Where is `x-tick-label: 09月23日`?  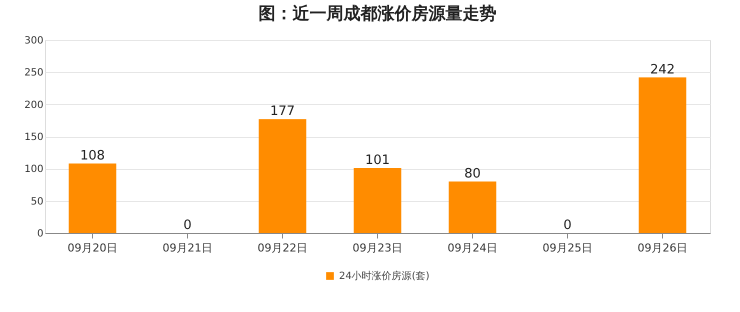 x-tick-label: 09月23日 is located at coordinates (377, 248).